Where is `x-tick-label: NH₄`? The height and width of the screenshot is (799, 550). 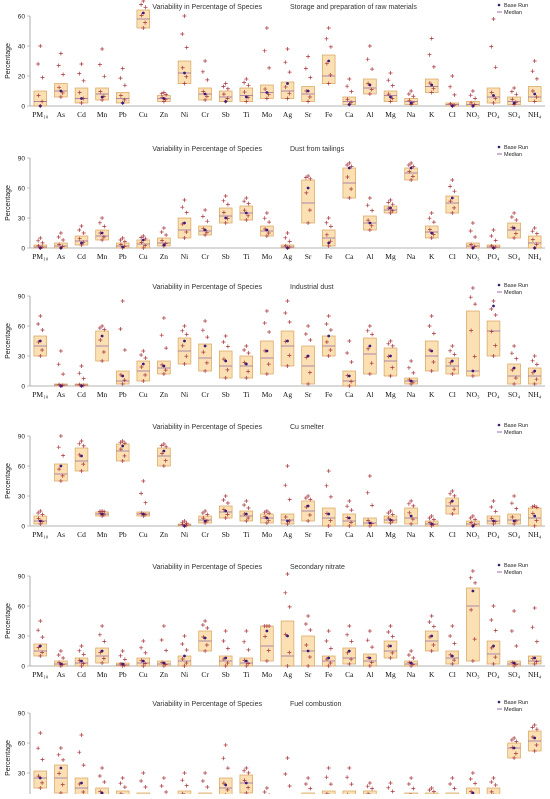 x-tick-label: NH₄ is located at coordinates (535, 114).